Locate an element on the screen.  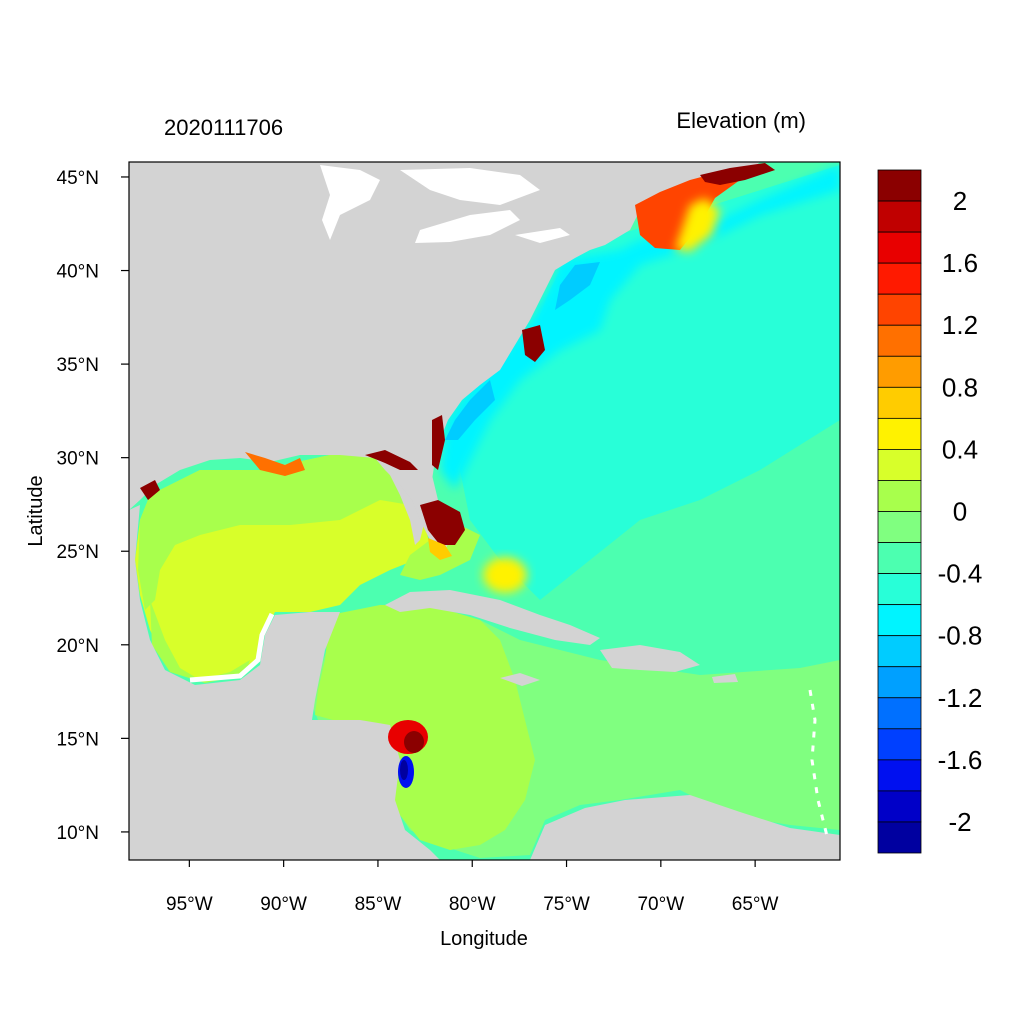
great-lakes is located at coordinates (445, 204).